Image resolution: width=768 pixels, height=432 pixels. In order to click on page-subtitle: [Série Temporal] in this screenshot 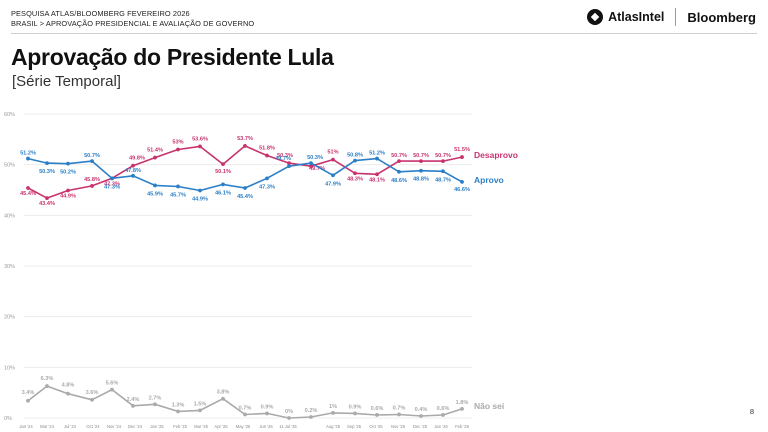, I will do `click(66, 81)`.